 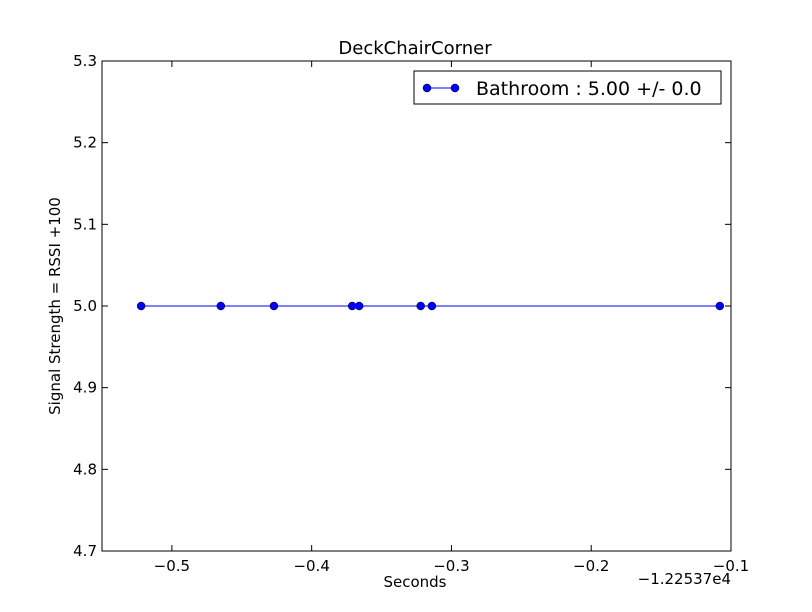 I want to click on y-tick-label: 5.2, so click(x=85, y=143).